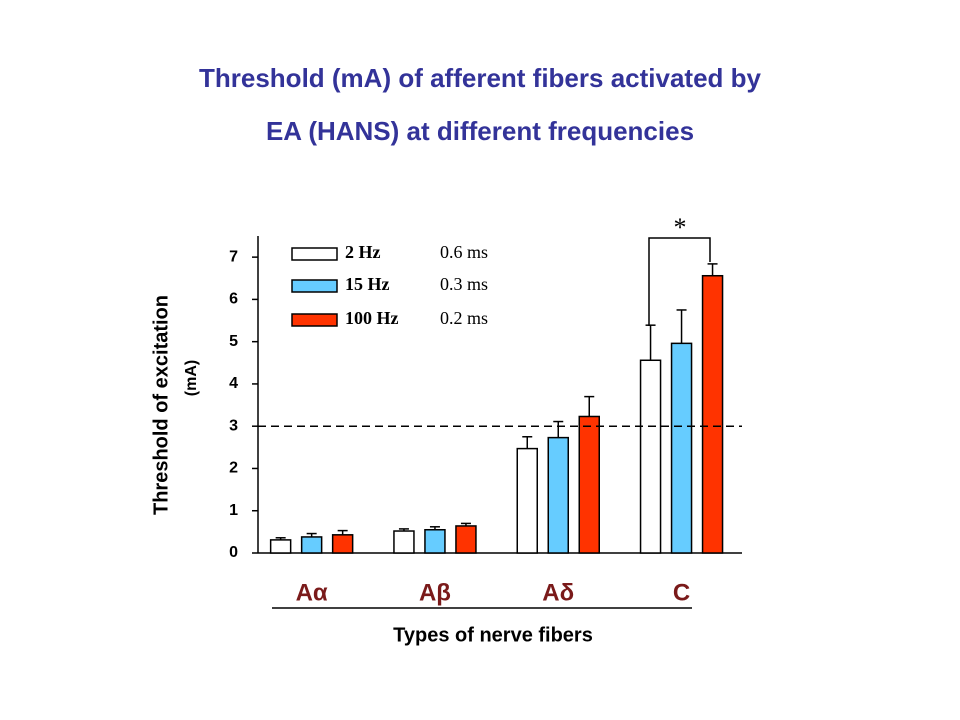 The image size is (960, 720). I want to click on legend-pulse-width: 0.6 ms, so click(464, 252).